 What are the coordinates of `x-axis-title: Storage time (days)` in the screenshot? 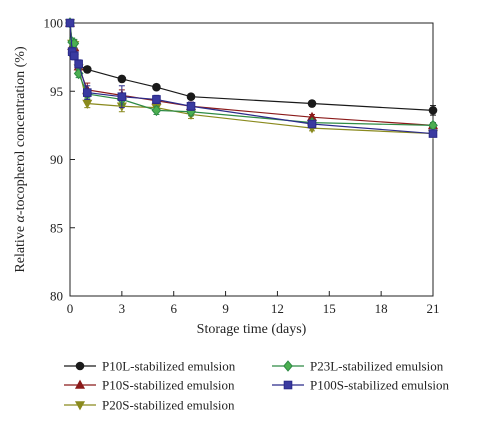 It's located at (252, 329).